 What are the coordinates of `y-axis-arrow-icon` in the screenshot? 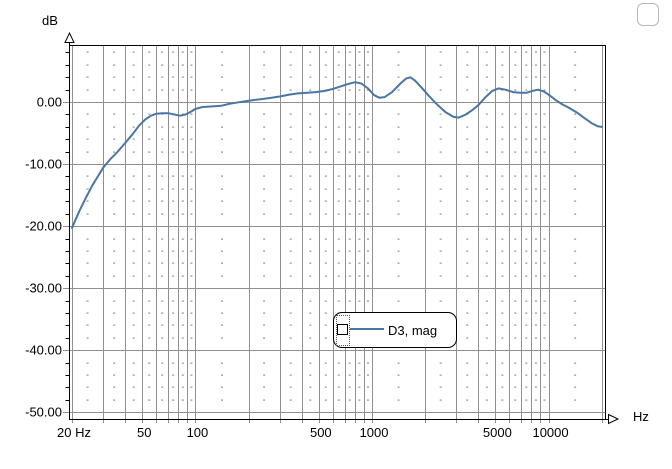 It's located at (69, 37).